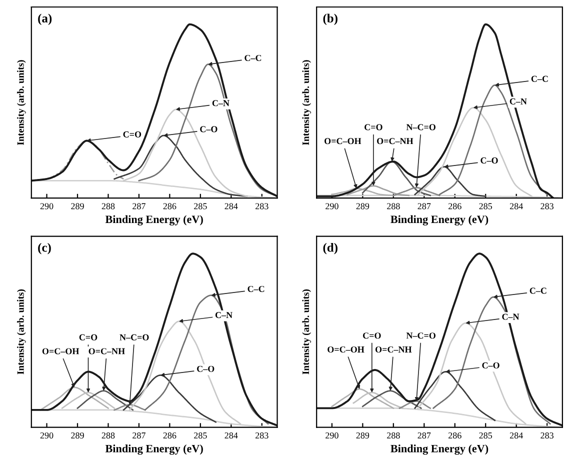 The image size is (571, 467). I want to click on chart-title: (d), so click(330, 248).